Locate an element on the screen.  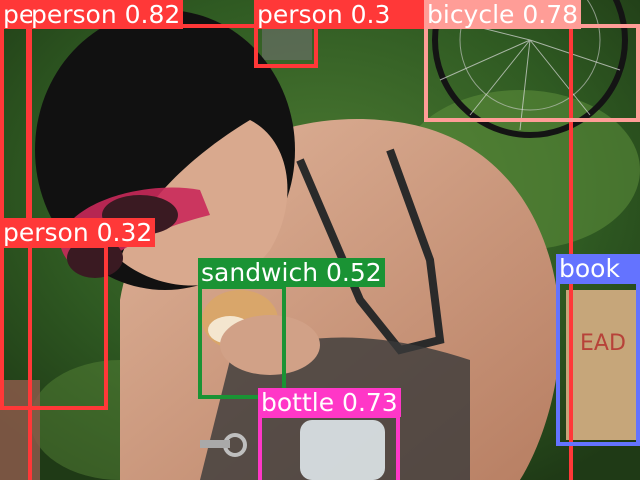
label-book-1: book is located at coordinates (598, 268).